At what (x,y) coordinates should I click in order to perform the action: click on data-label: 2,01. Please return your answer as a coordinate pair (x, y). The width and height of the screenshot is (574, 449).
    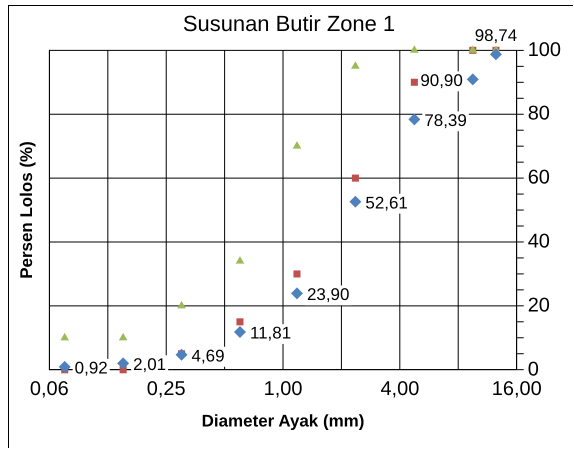
    Looking at the image, I should click on (149, 364).